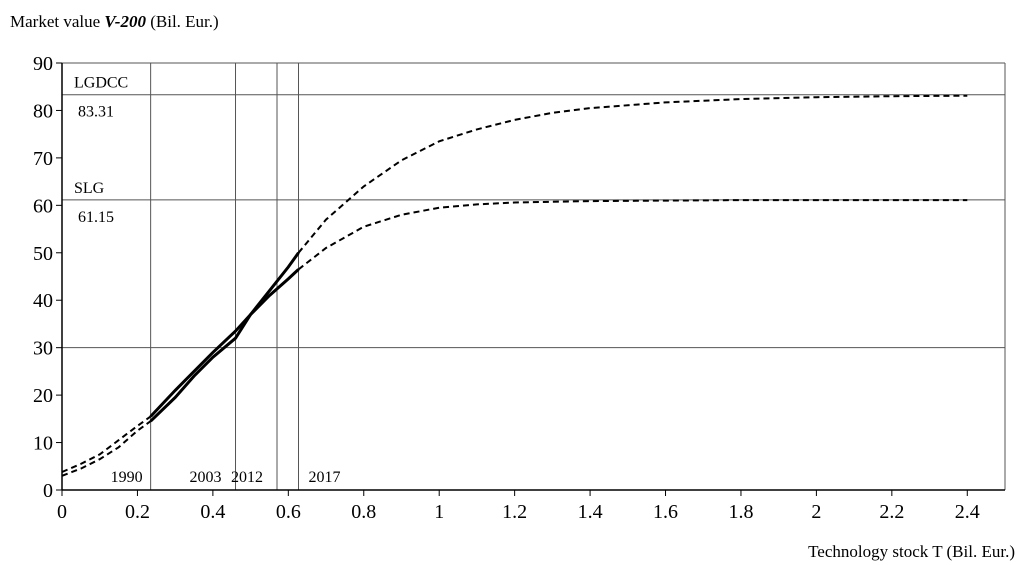  Describe the element at coordinates (967, 512) in the screenshot. I see `x-tick-label: 2.4` at that location.